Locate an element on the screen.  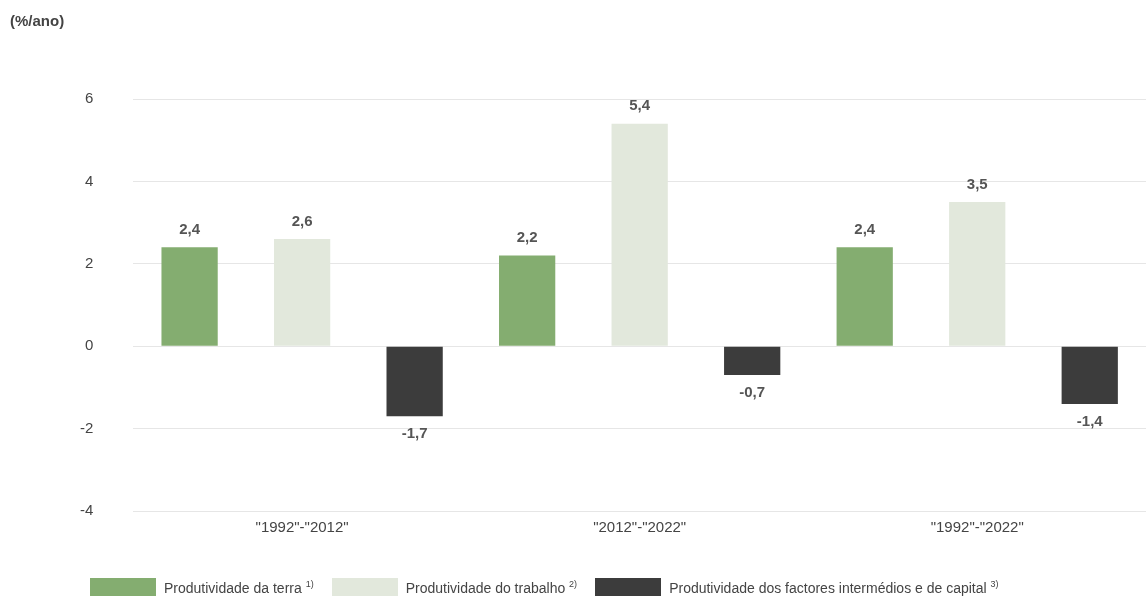
x-tick-label: "1992"-"2012" is located at coordinates (302, 527).